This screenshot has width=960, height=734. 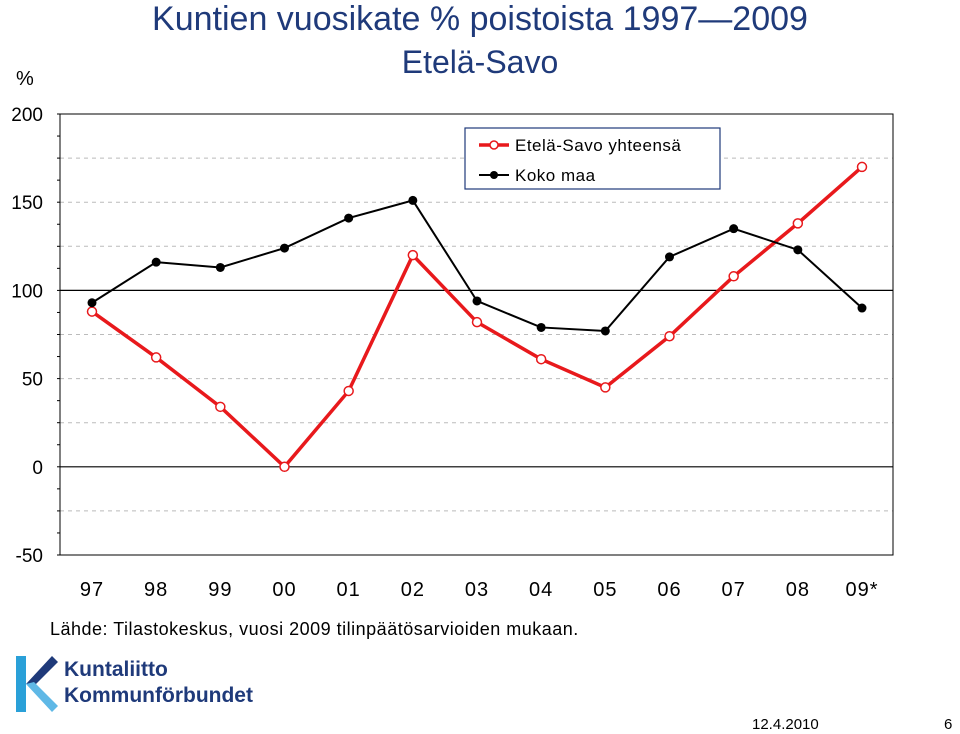 What do you see at coordinates (349, 590) in the screenshot?
I see `x-tick-label: 01` at bounding box center [349, 590].